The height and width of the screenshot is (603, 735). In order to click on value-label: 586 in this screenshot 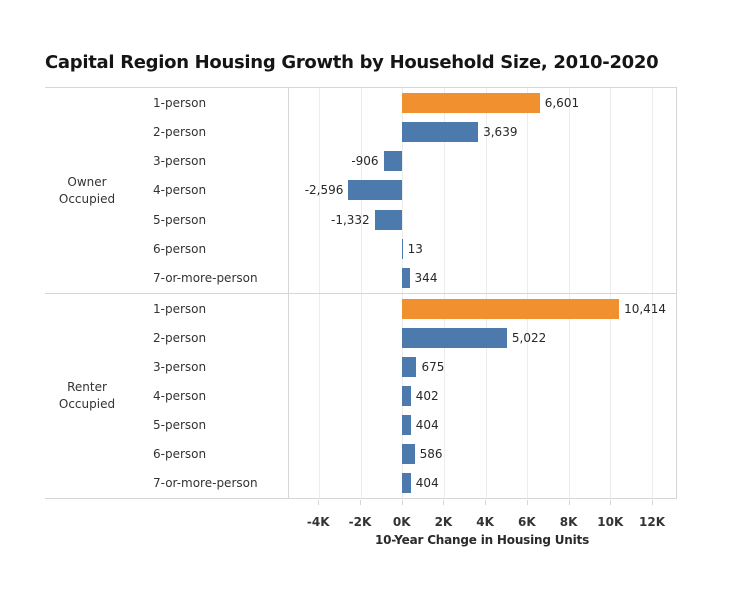, I will do `click(431, 454)`.